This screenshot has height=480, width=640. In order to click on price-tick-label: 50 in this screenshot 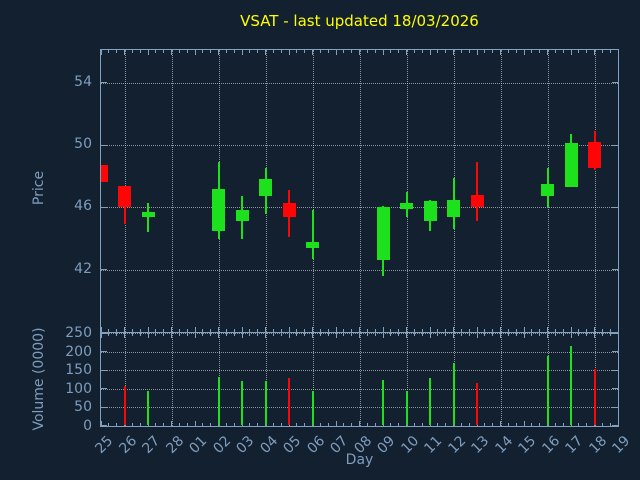, I will do `click(83, 144)`.